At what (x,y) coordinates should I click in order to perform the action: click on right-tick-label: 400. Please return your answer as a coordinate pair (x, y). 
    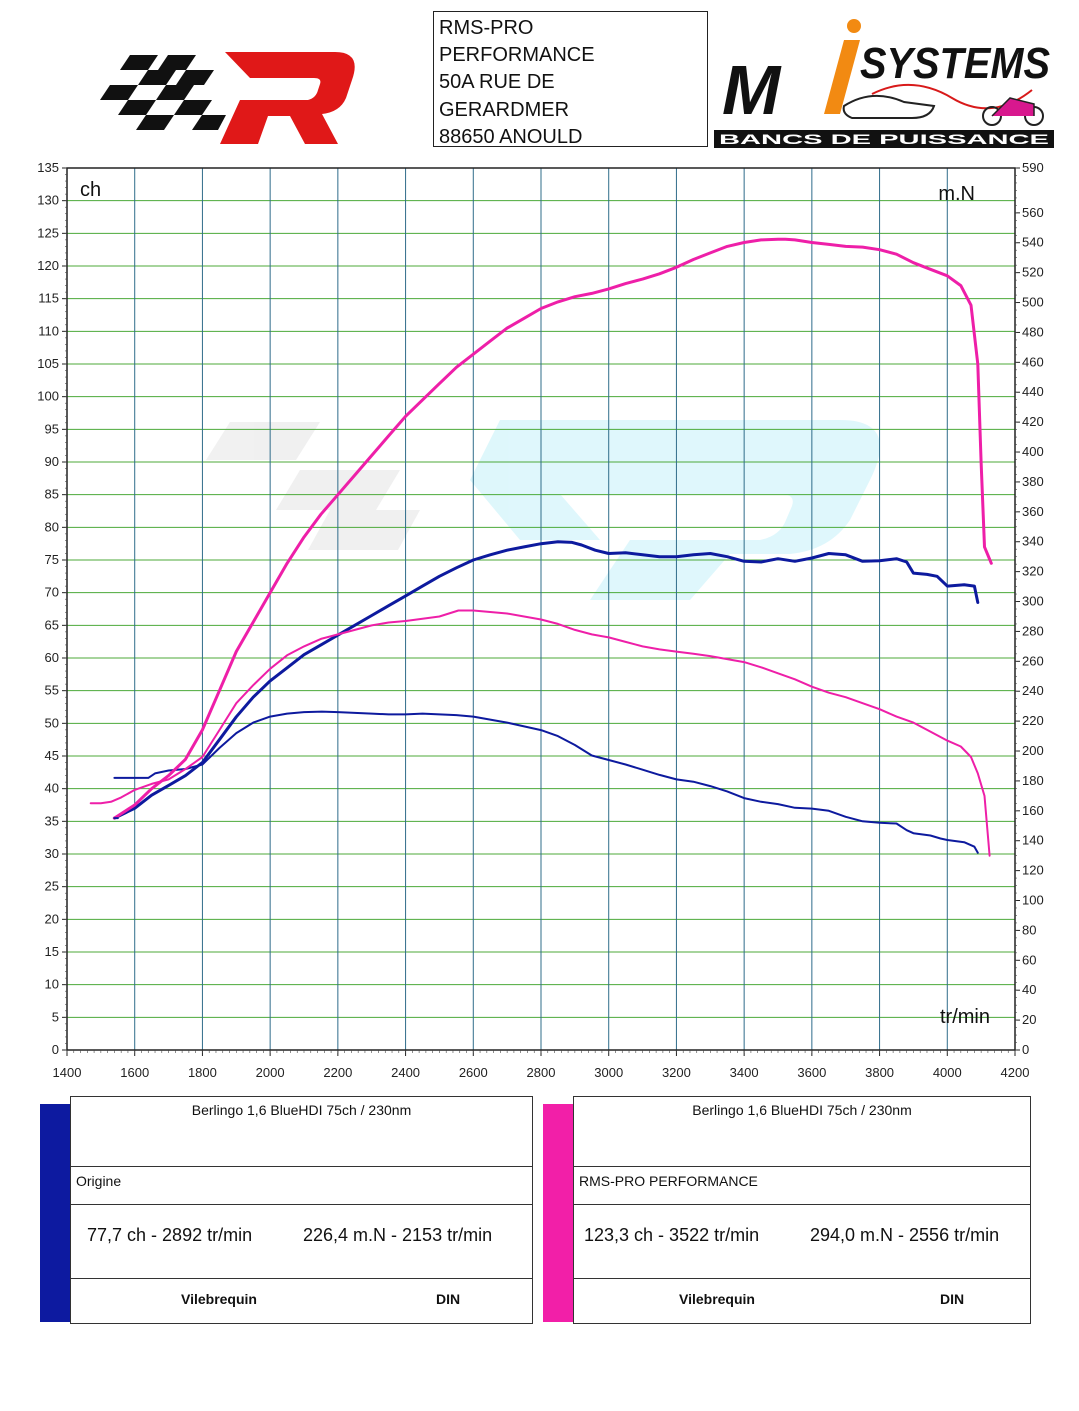
    Looking at the image, I should click on (1033, 451).